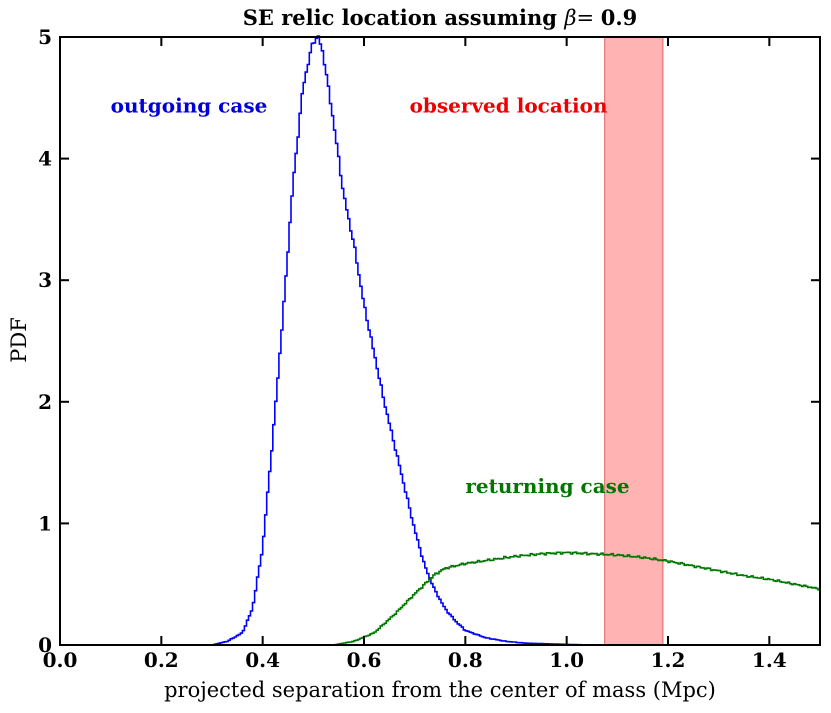  What do you see at coordinates (45, 645) in the screenshot?
I see `y-tick-label: 0` at bounding box center [45, 645].